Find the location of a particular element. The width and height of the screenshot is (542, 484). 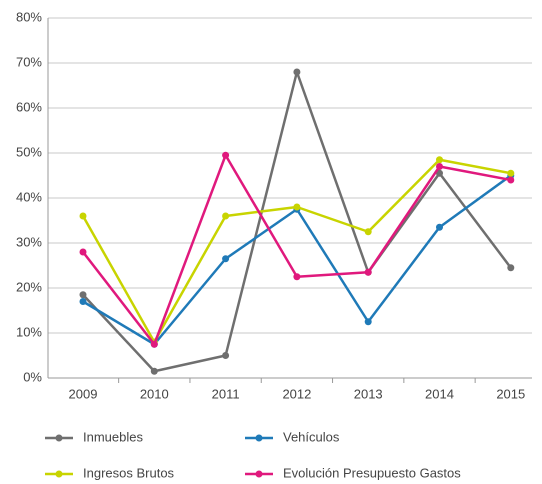

y-tick-label: 30% is located at coordinates (29, 241).